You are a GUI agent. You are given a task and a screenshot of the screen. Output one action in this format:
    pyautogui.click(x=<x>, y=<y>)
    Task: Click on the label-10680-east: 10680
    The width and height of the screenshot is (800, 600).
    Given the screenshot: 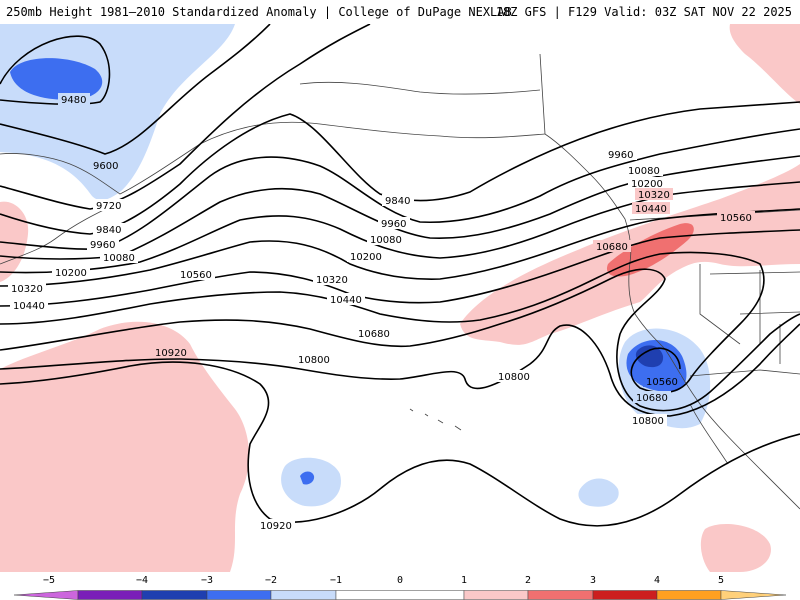 What is the action you would take?
    pyautogui.click(x=612, y=247)
    